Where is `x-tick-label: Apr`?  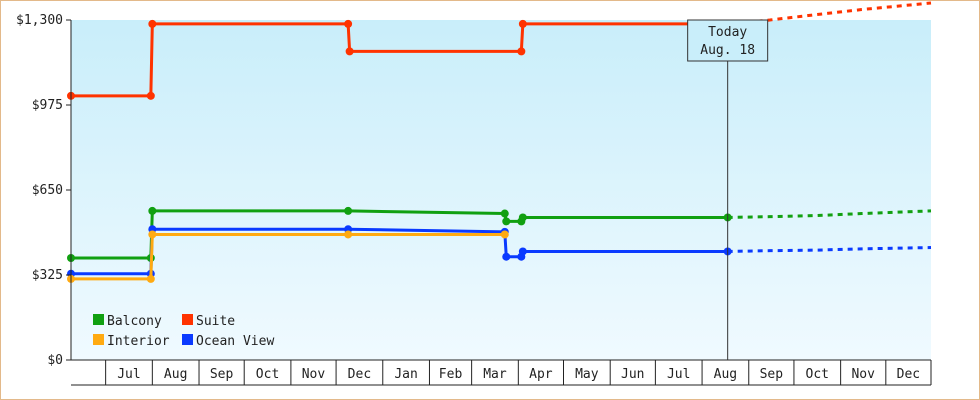 x-tick-label: Apr is located at coordinates (541, 374).